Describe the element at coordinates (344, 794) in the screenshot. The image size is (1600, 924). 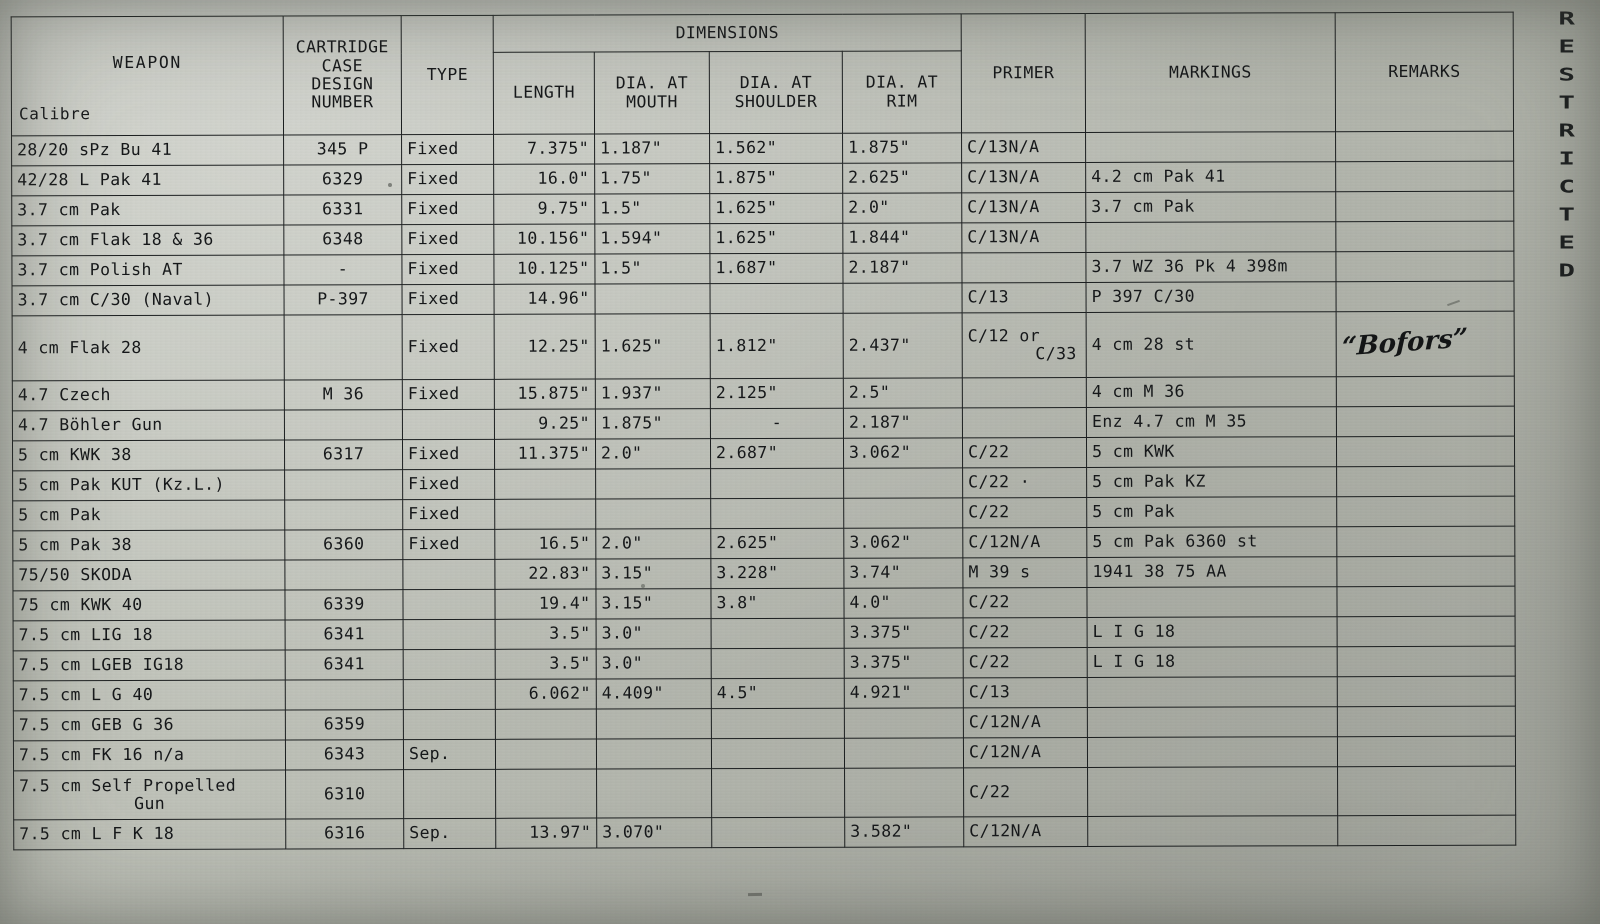
I see `cell-case-number: 6310` at that location.